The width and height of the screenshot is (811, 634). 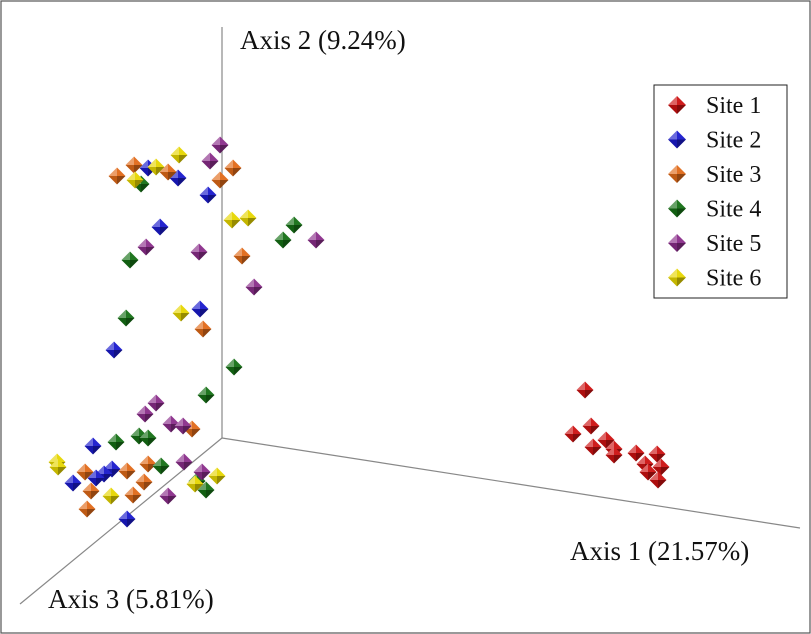 I want to click on legend: Site 1 Site 2 Site 3 Site 4 Site 5 Site 6, so click(x=720, y=191).